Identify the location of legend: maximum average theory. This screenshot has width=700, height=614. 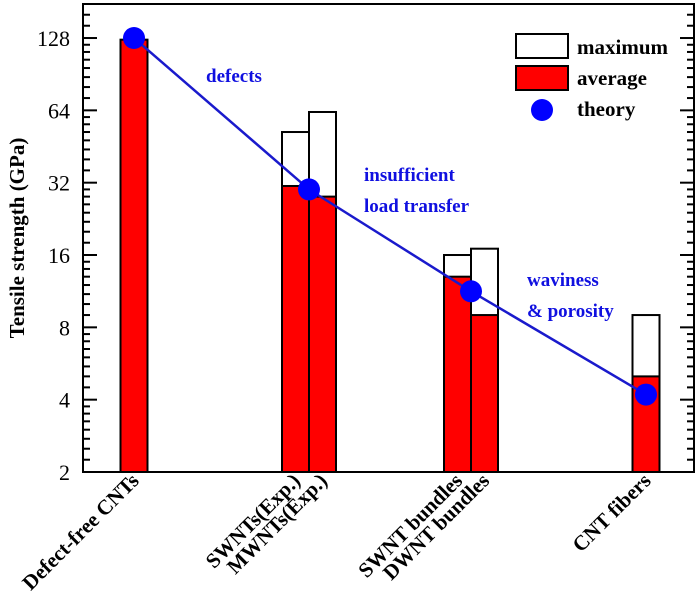
(592, 77).